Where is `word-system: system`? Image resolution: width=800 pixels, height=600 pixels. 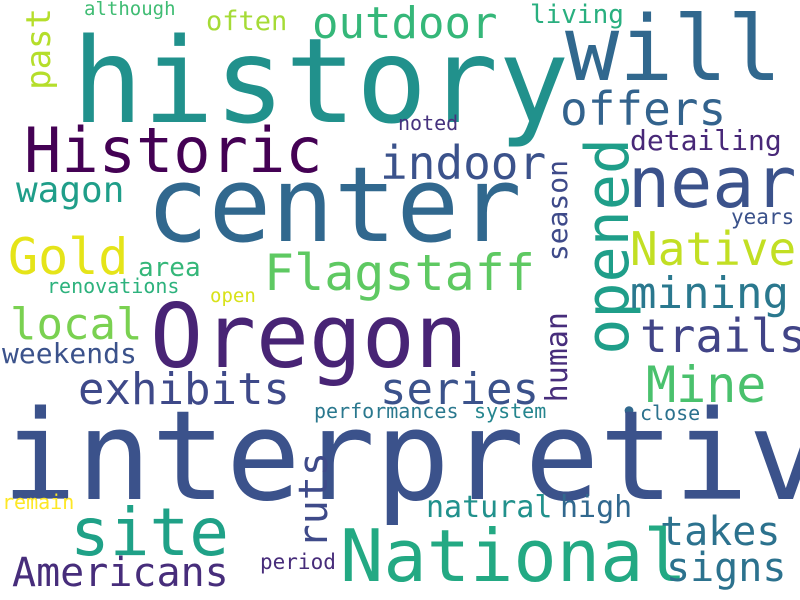
word-system: system is located at coordinates (510, 411).